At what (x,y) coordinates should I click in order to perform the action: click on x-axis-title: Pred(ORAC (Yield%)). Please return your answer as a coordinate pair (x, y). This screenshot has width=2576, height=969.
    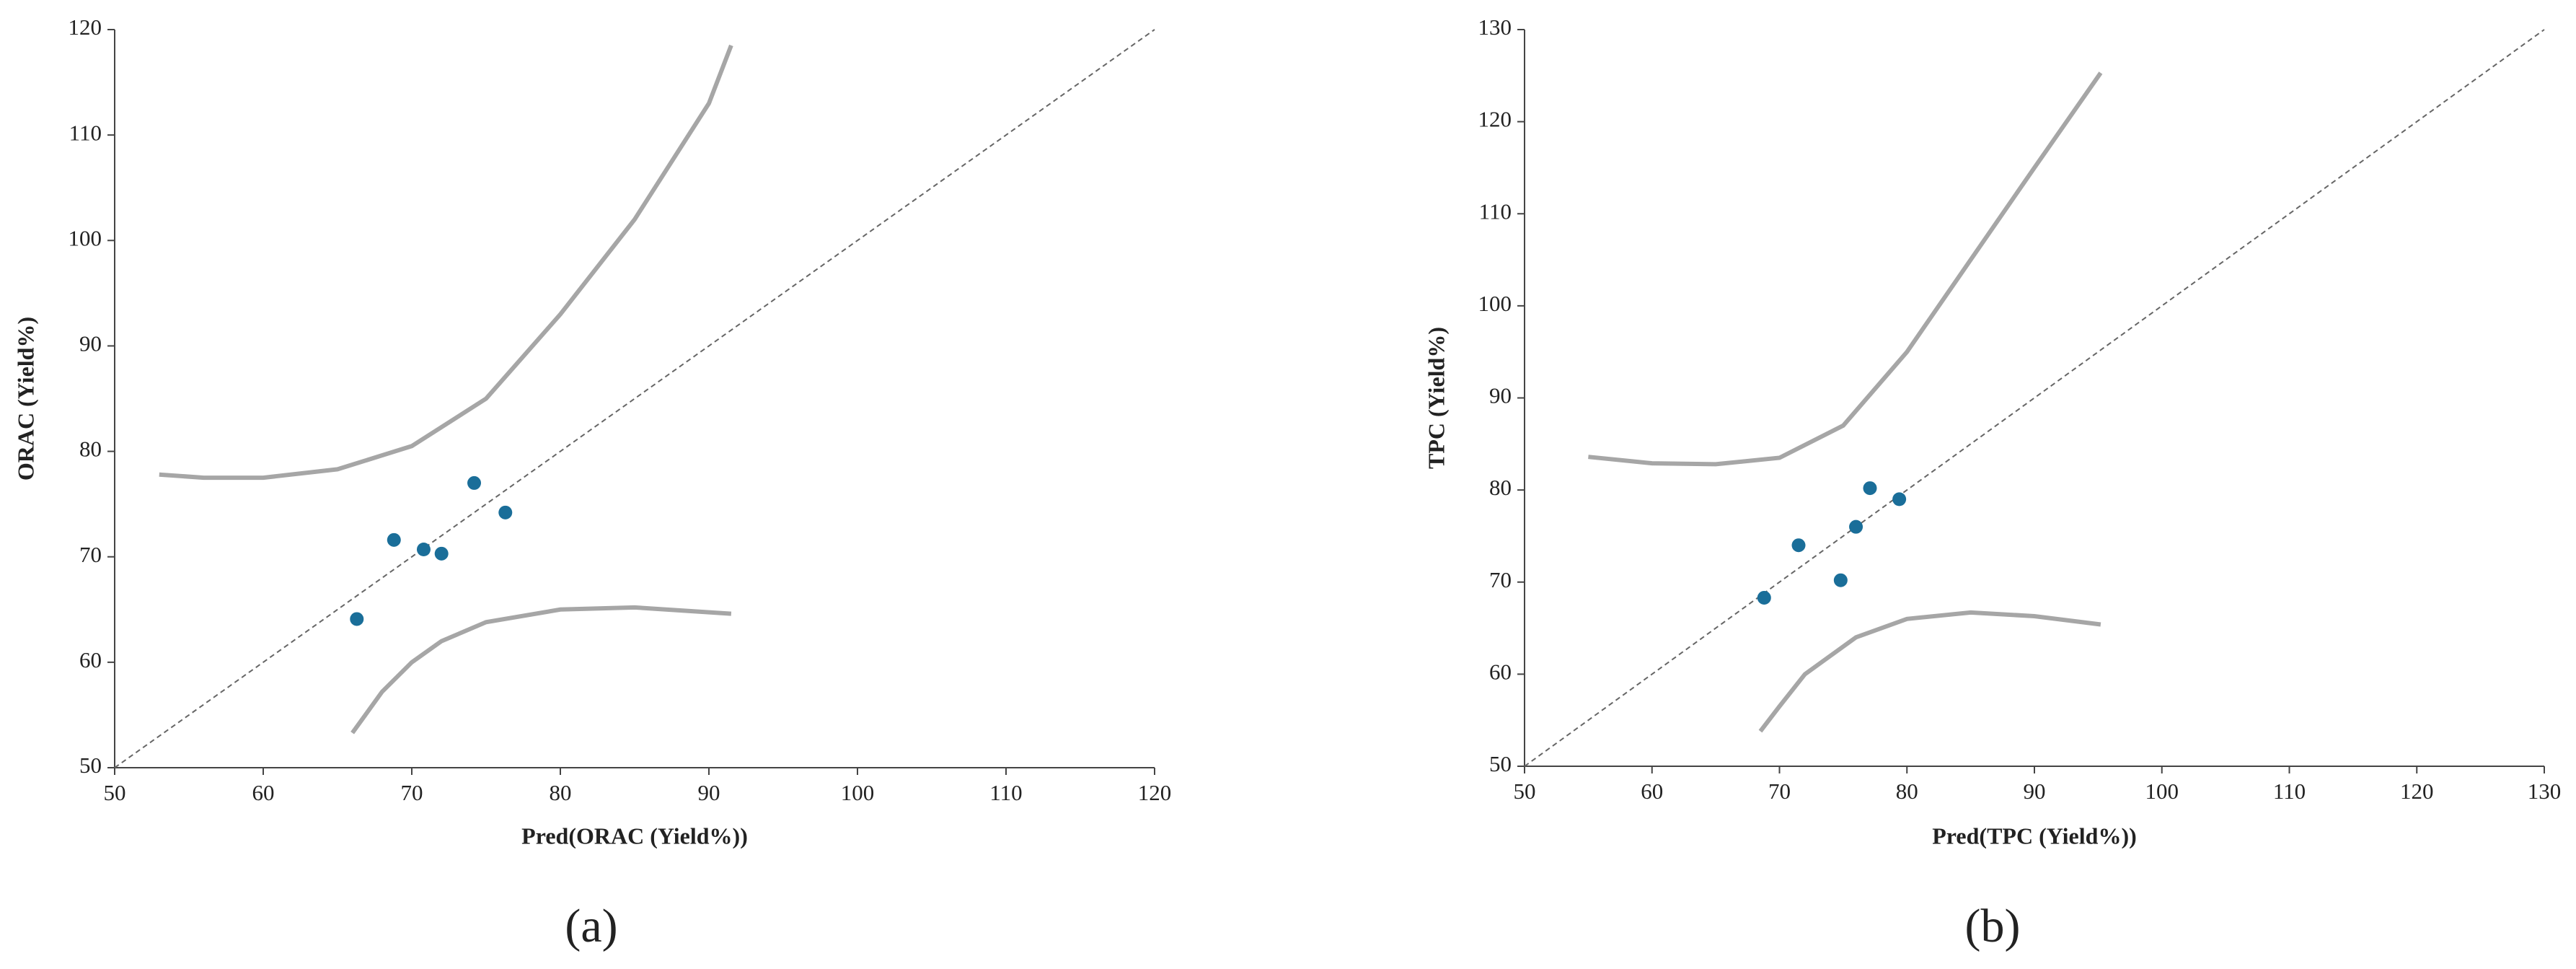
    Looking at the image, I should click on (634, 836).